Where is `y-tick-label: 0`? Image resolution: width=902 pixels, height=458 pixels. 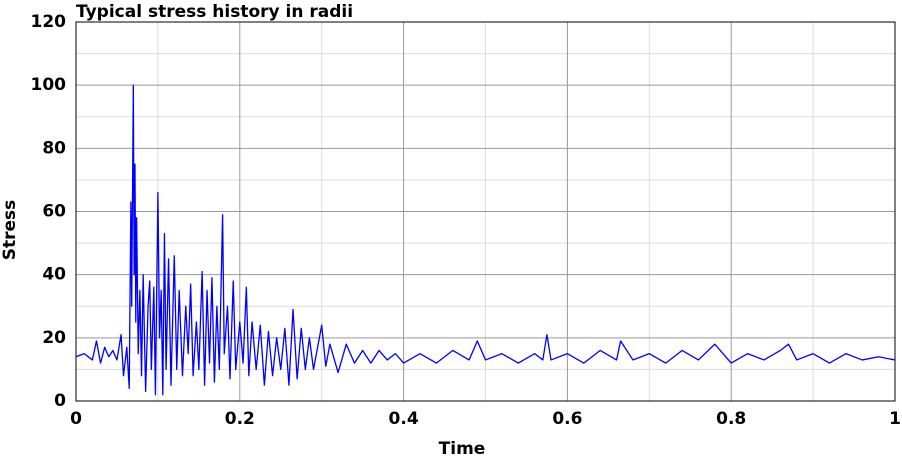
y-tick-label: 0 is located at coordinates (60, 401).